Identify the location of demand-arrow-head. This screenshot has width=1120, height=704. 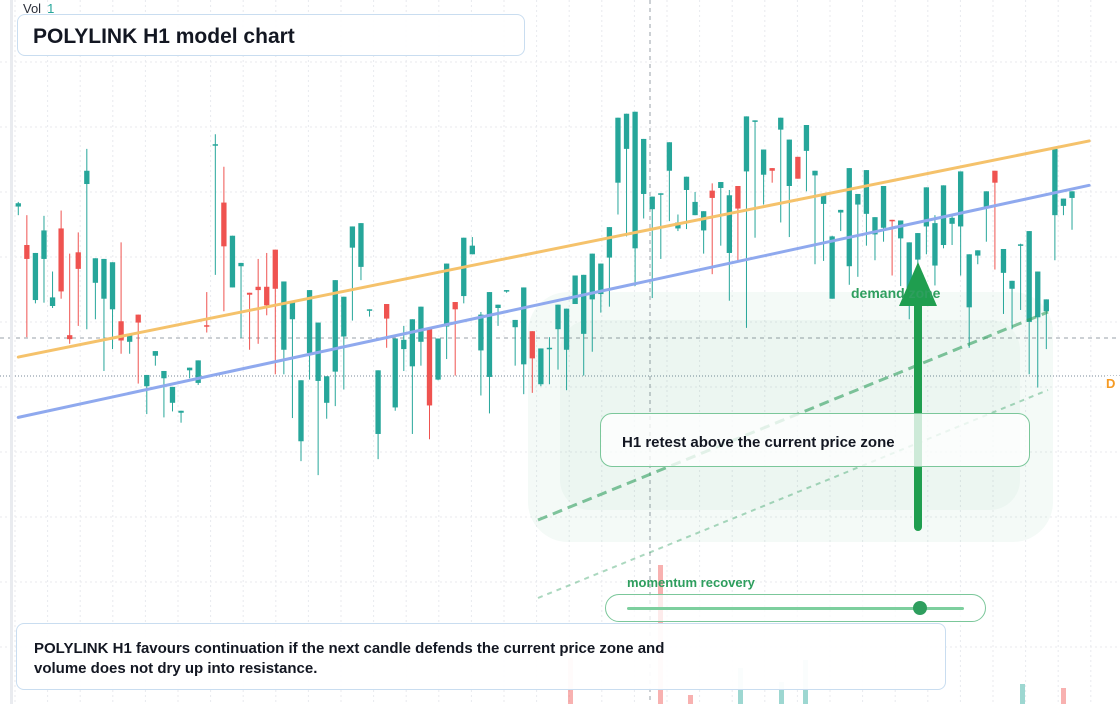
(918, 284).